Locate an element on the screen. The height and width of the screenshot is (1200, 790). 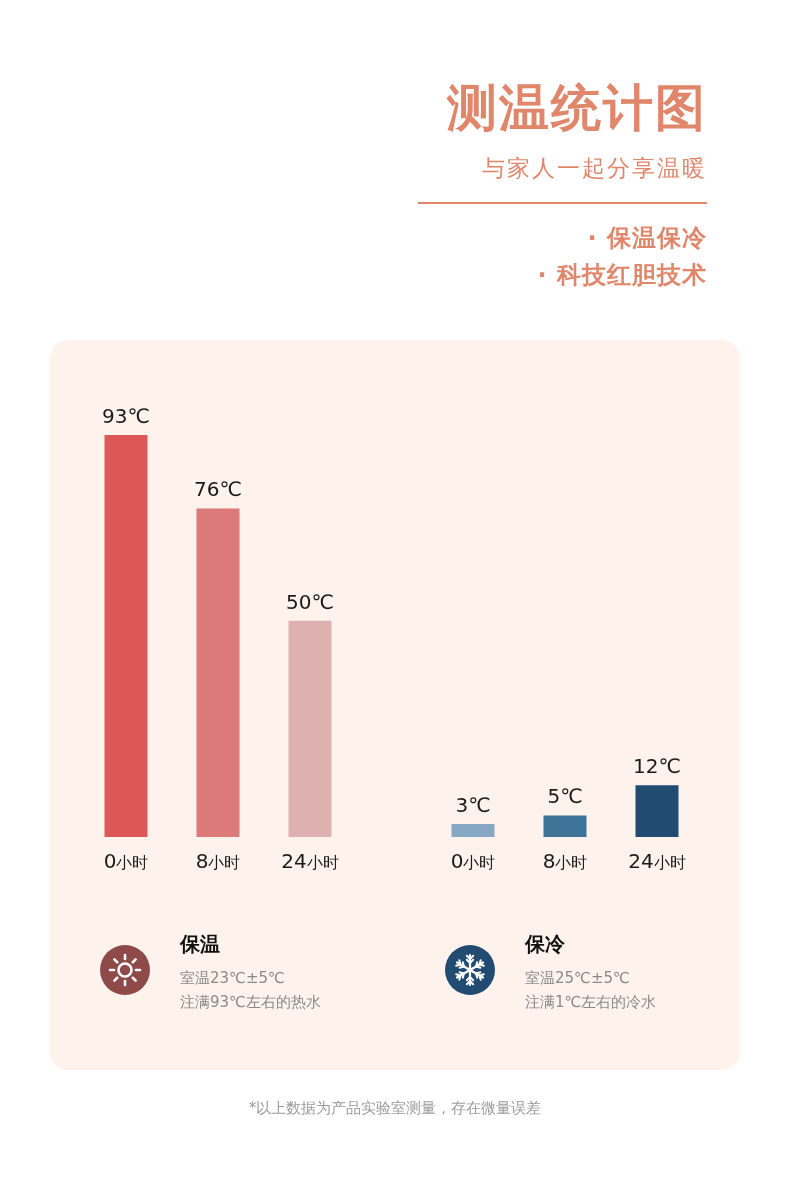
text: 室温25℃±5℃ is located at coordinates (577, 978).